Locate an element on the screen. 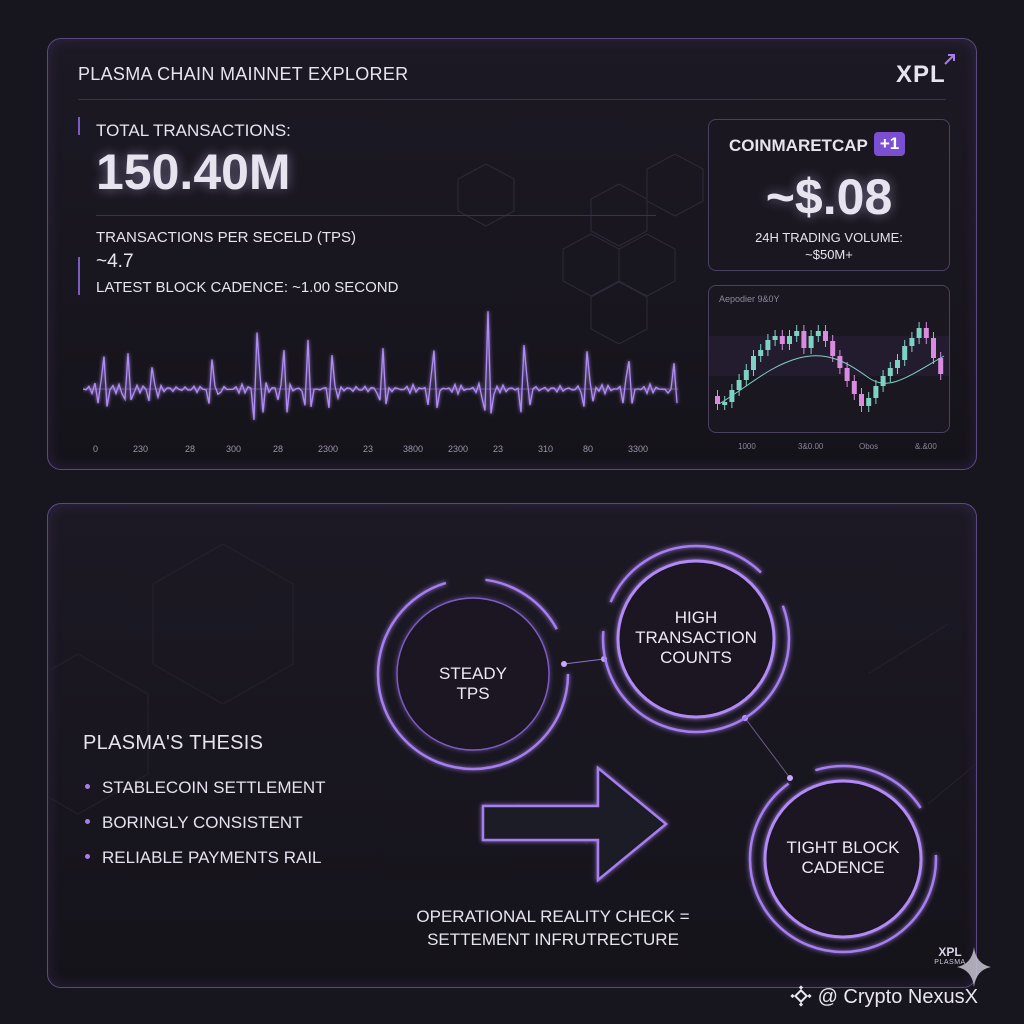 This screenshot has width=1024, height=1024. waveform-tick-label: 230 is located at coordinates (141, 449).